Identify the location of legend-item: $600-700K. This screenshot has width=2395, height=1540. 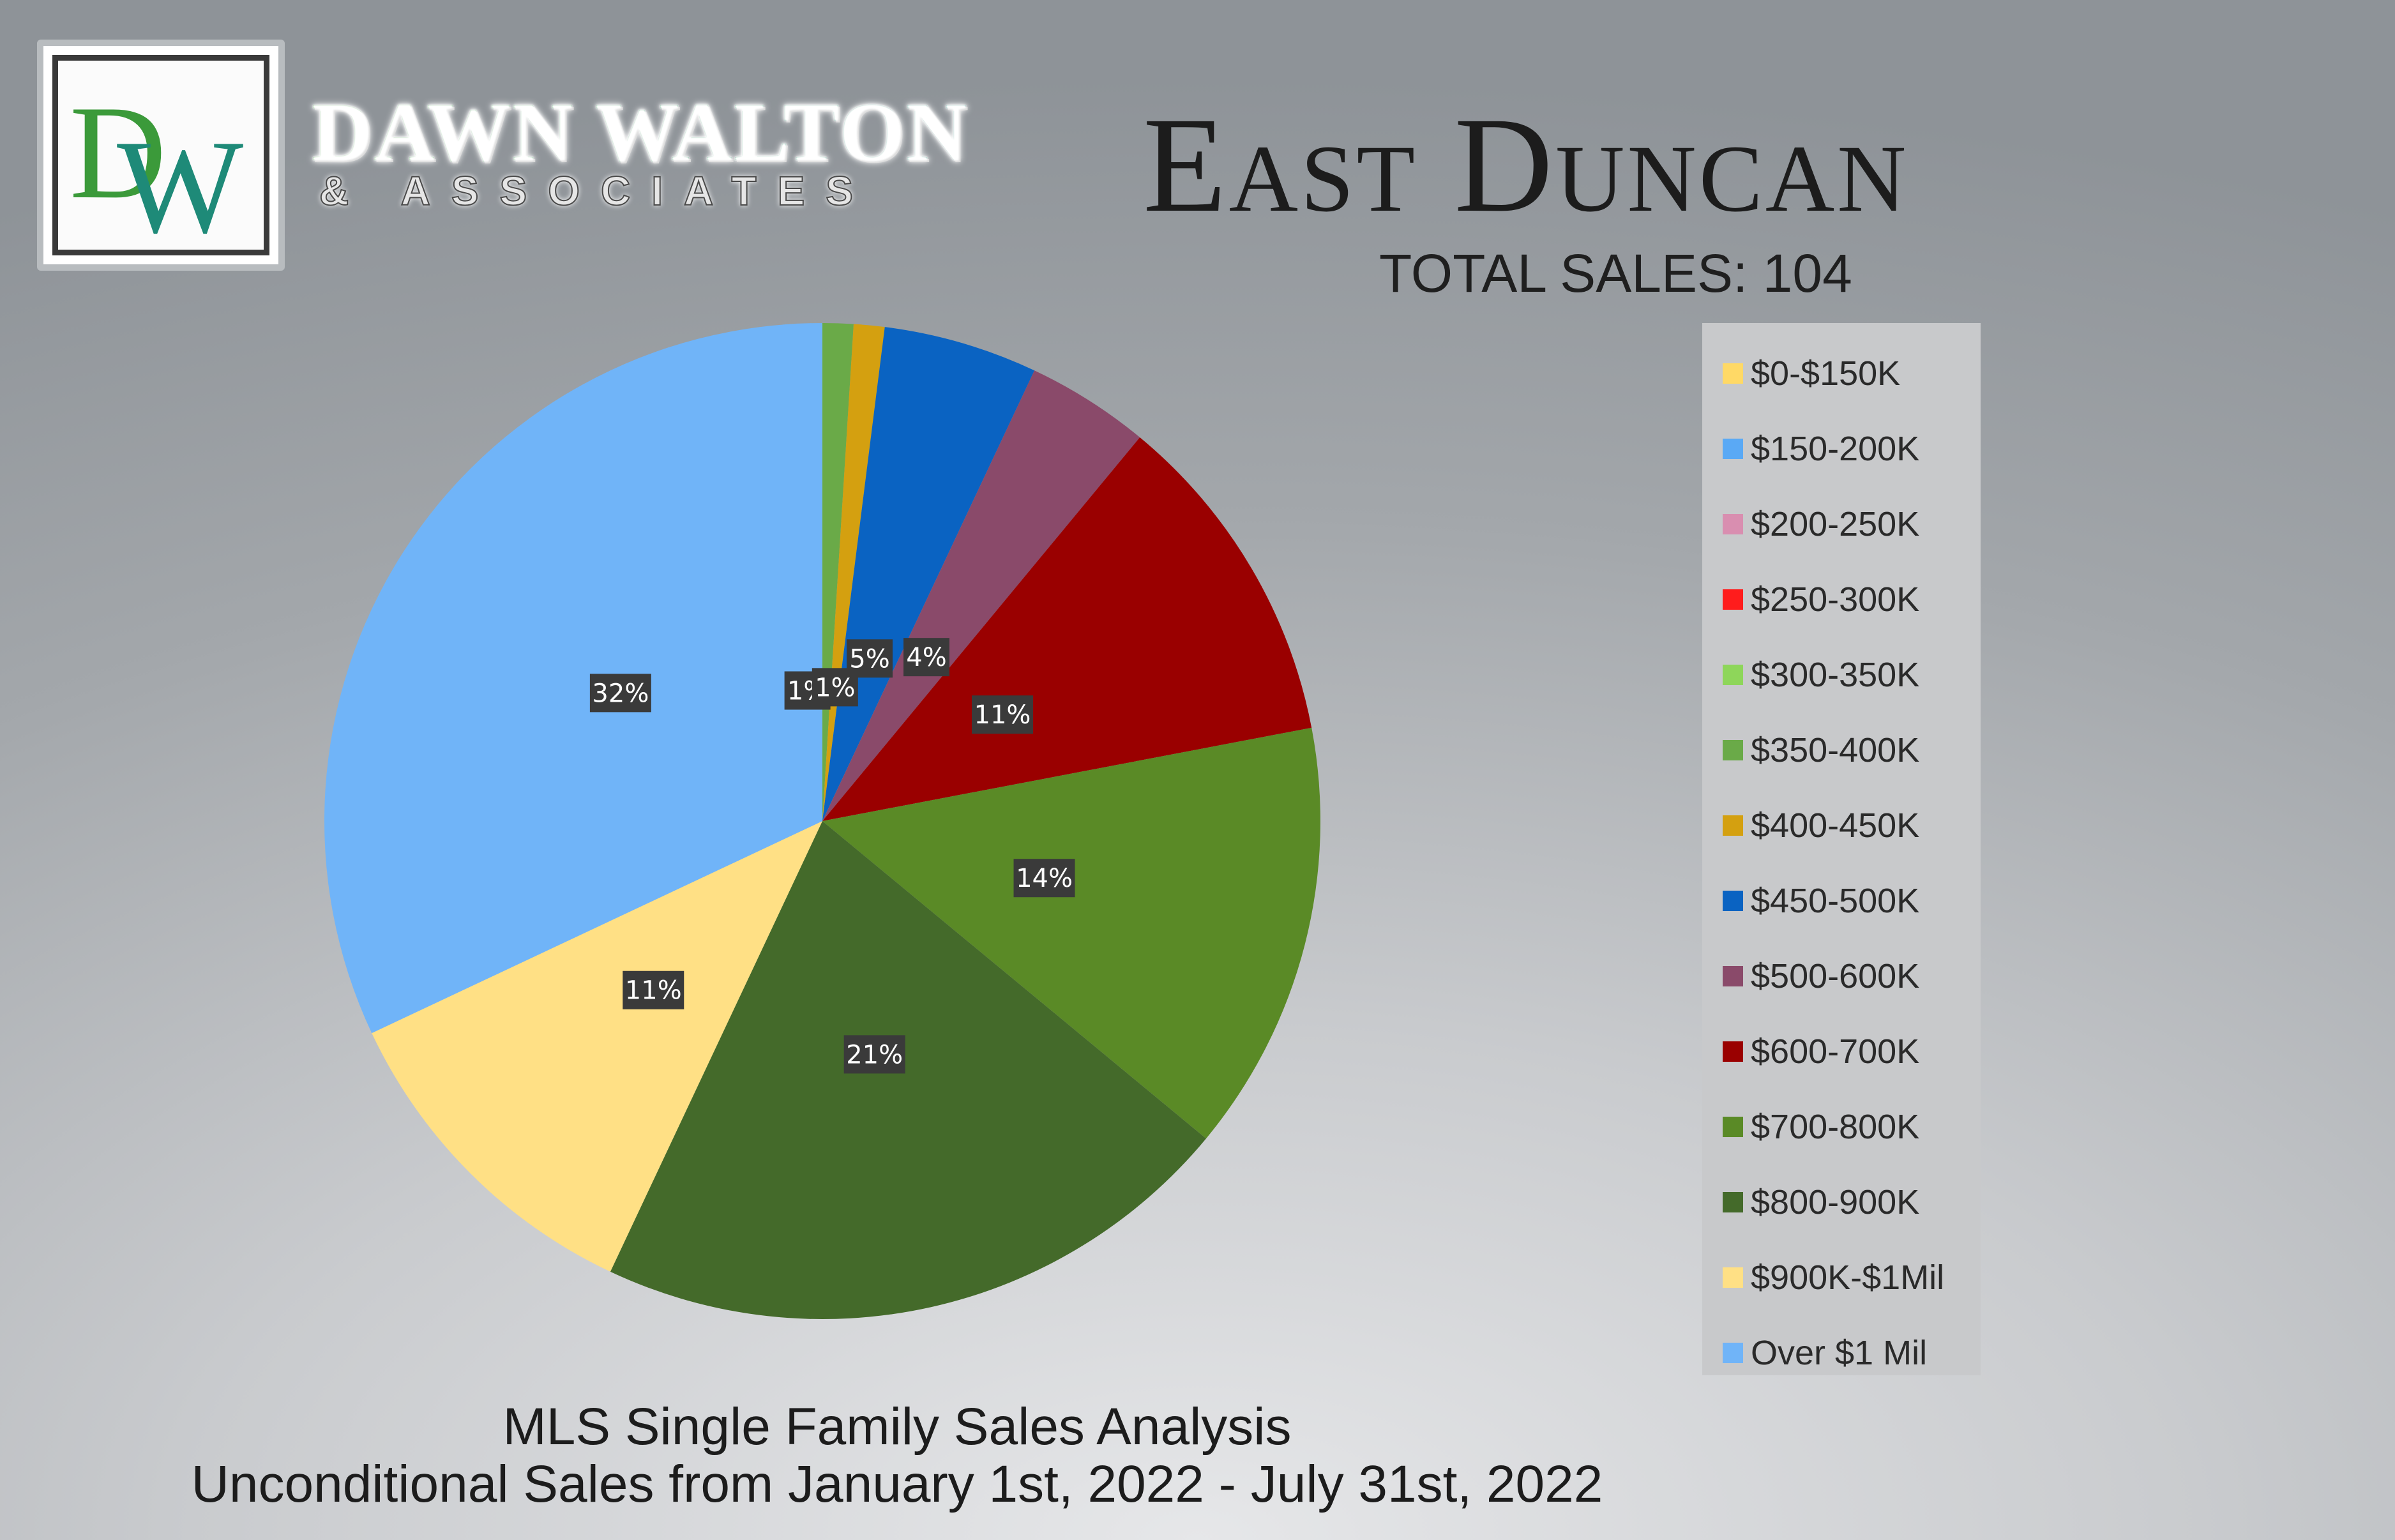
(1841, 1051).